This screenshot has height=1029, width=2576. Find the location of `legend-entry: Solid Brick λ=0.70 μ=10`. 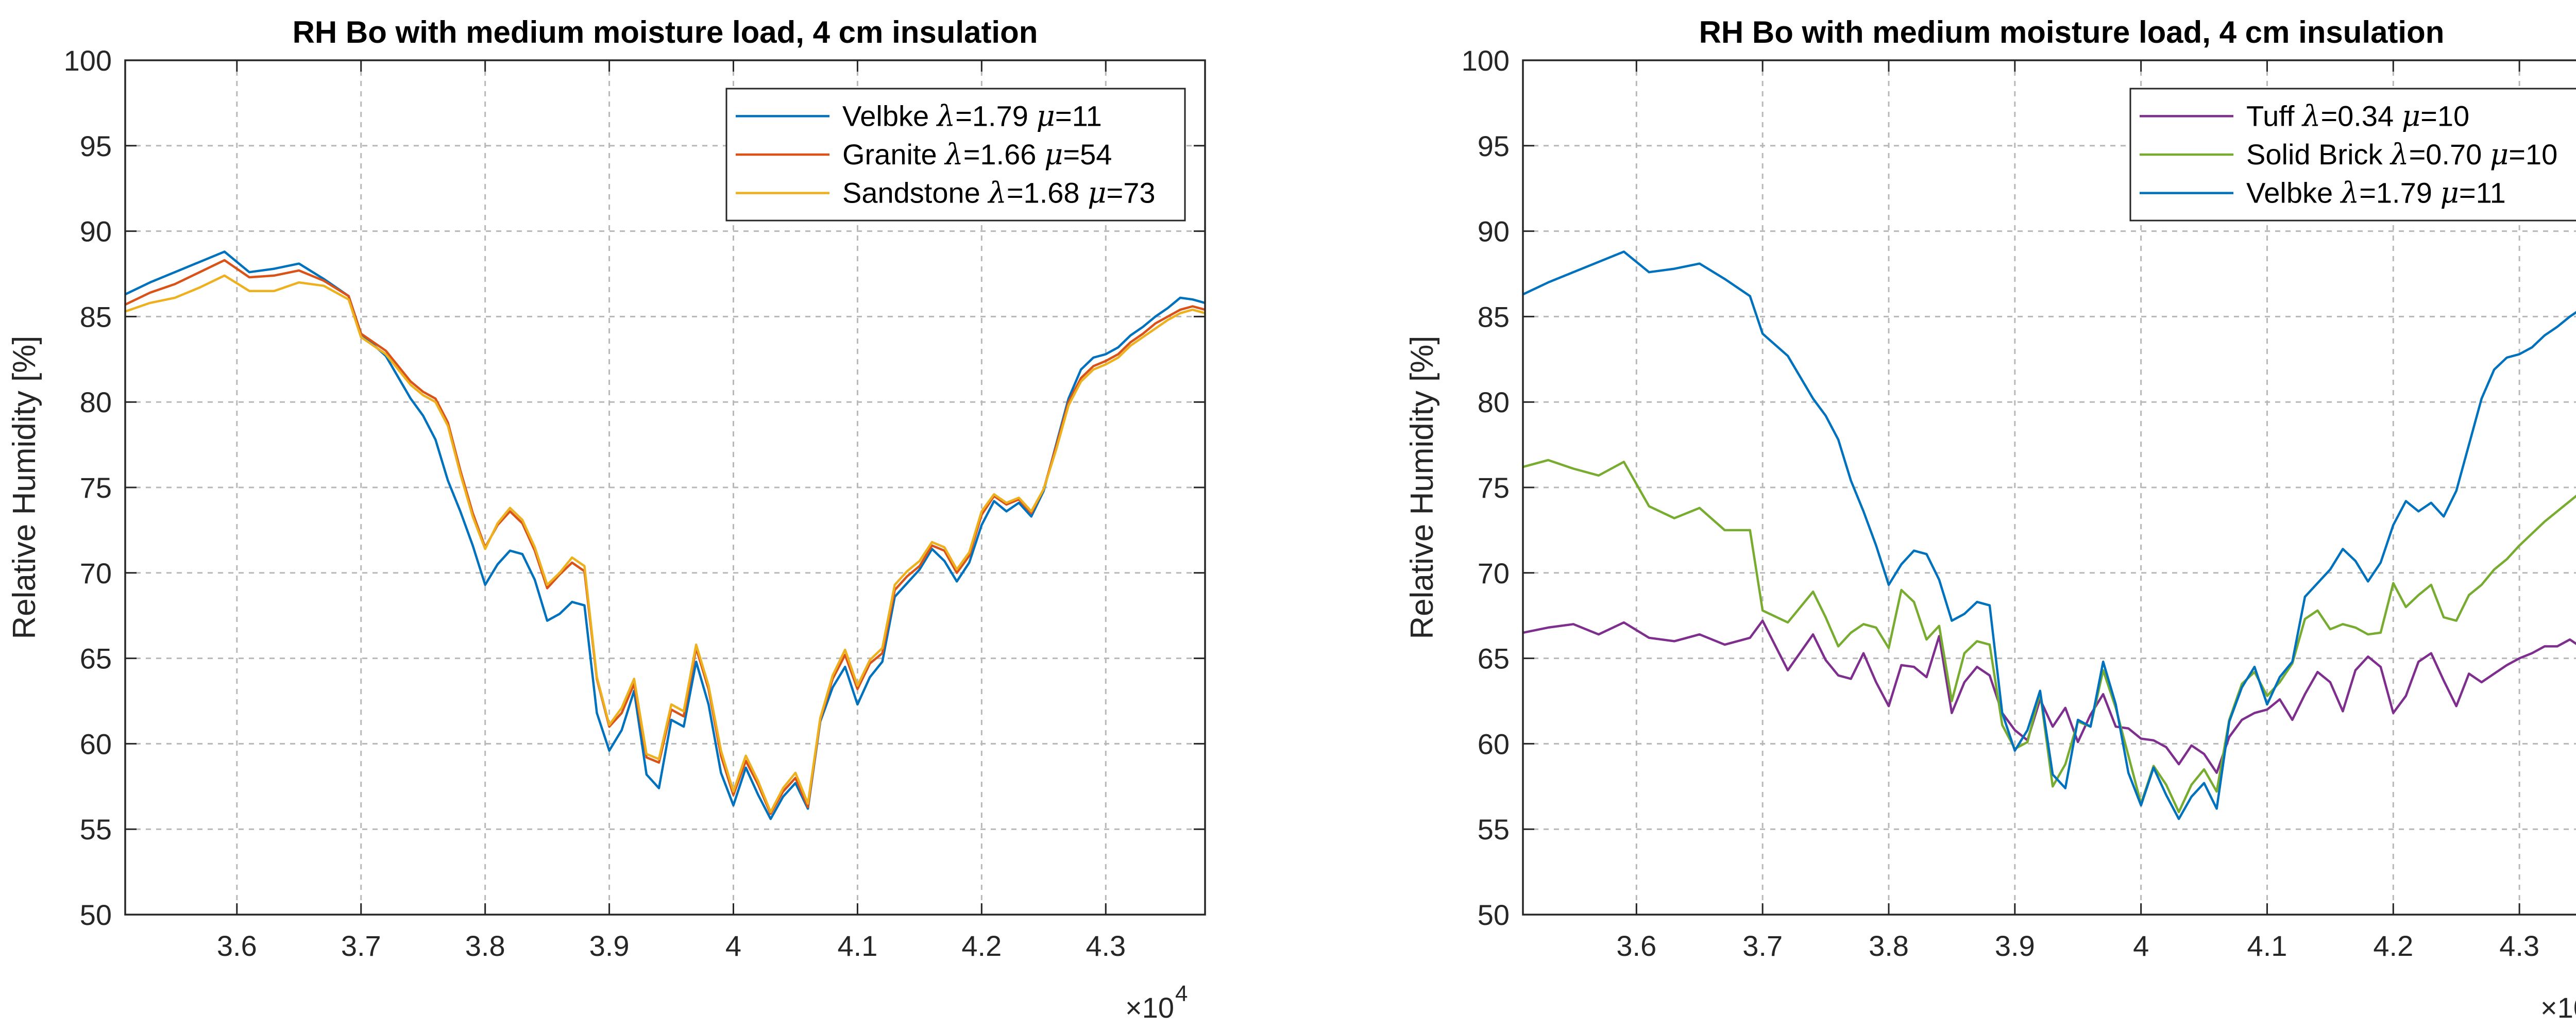

legend-entry: Solid Brick λ=0.70 μ=10 is located at coordinates (2401, 155).